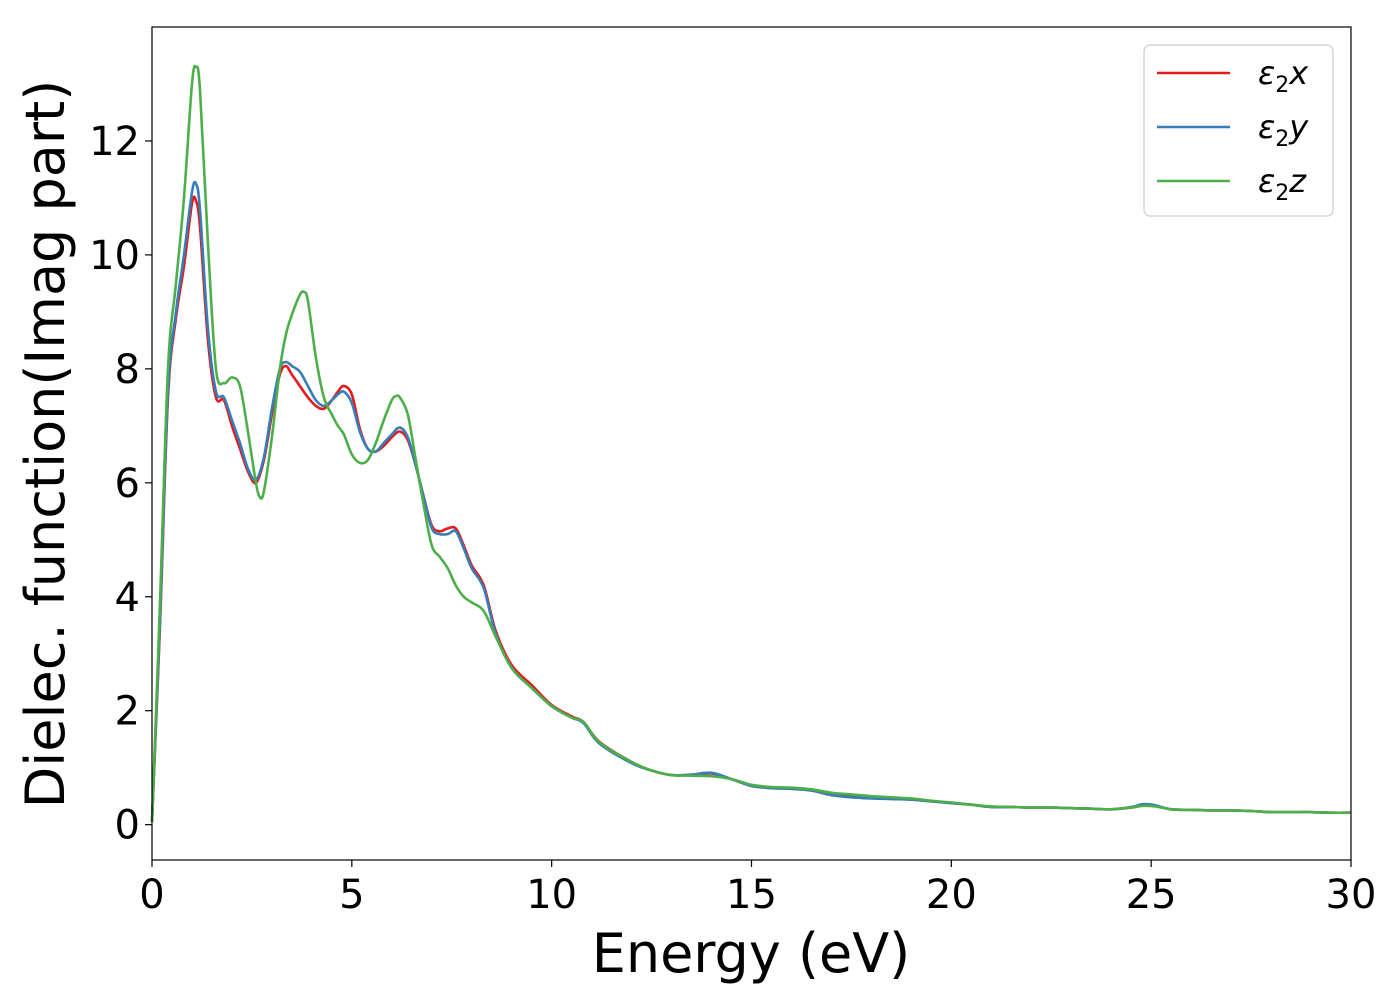 The width and height of the screenshot is (1400, 1000). Describe the element at coordinates (127, 826) in the screenshot. I see `y-tick-label: 0` at that location.